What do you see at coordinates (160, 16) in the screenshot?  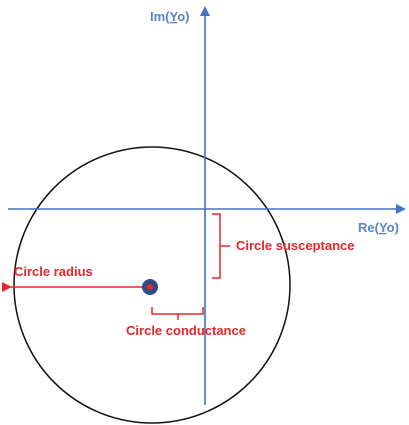 I see `label-part: Im(` at bounding box center [160, 16].